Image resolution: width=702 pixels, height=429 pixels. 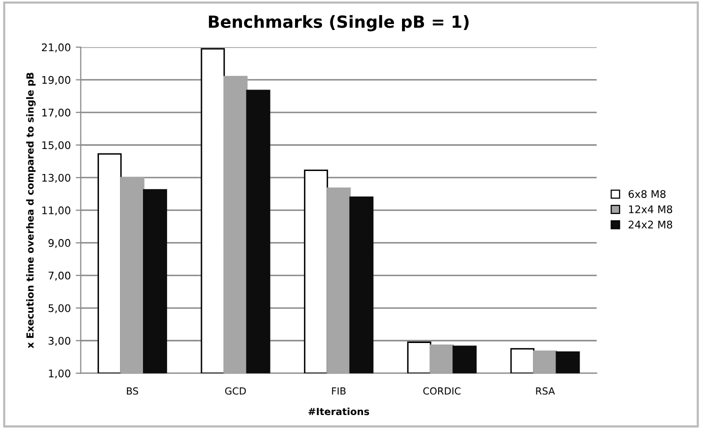 I want to click on y-axis-title: x Execution time overhea d compared to single pB, so click(x=31, y=210).